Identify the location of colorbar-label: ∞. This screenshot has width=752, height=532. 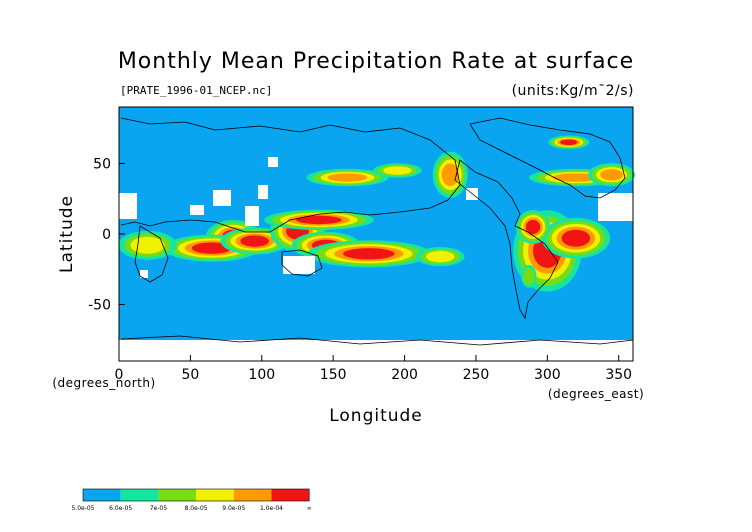
(309, 508).